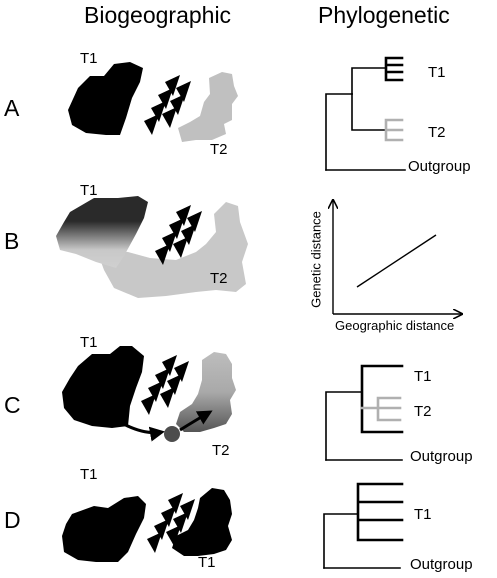 The height and width of the screenshot is (578, 497). I want to click on row-label-c: C, so click(12, 405).